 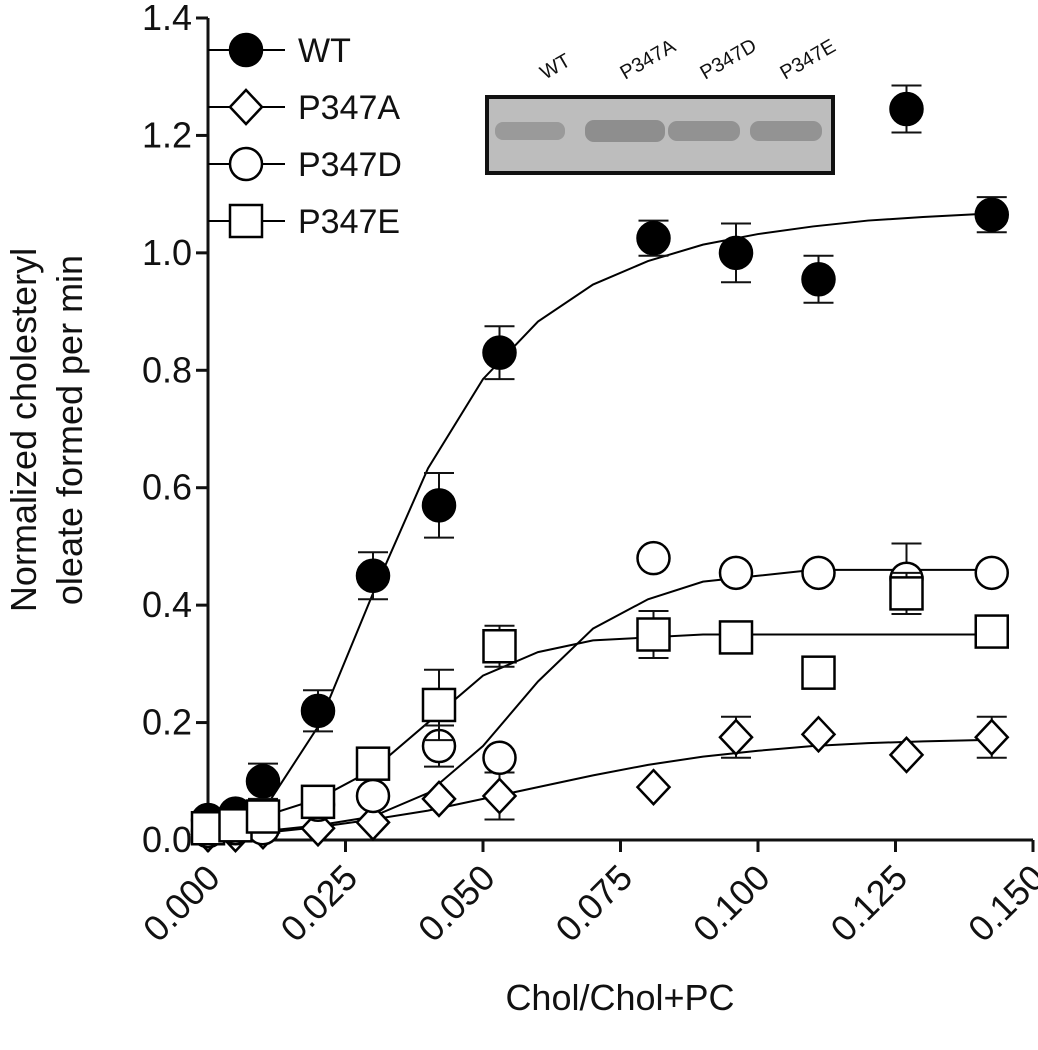 I want to click on lane-label: P347D, so click(x=729, y=60).